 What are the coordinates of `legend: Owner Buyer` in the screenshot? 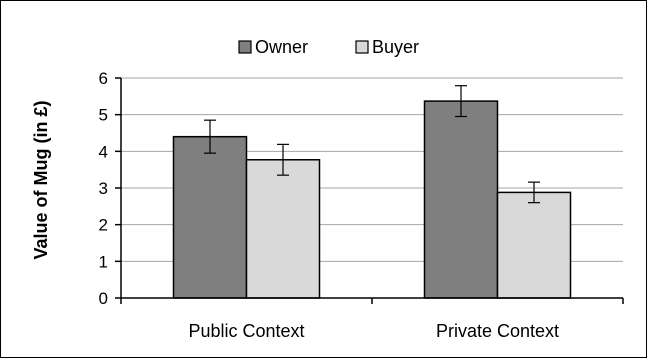 It's located at (328, 47).